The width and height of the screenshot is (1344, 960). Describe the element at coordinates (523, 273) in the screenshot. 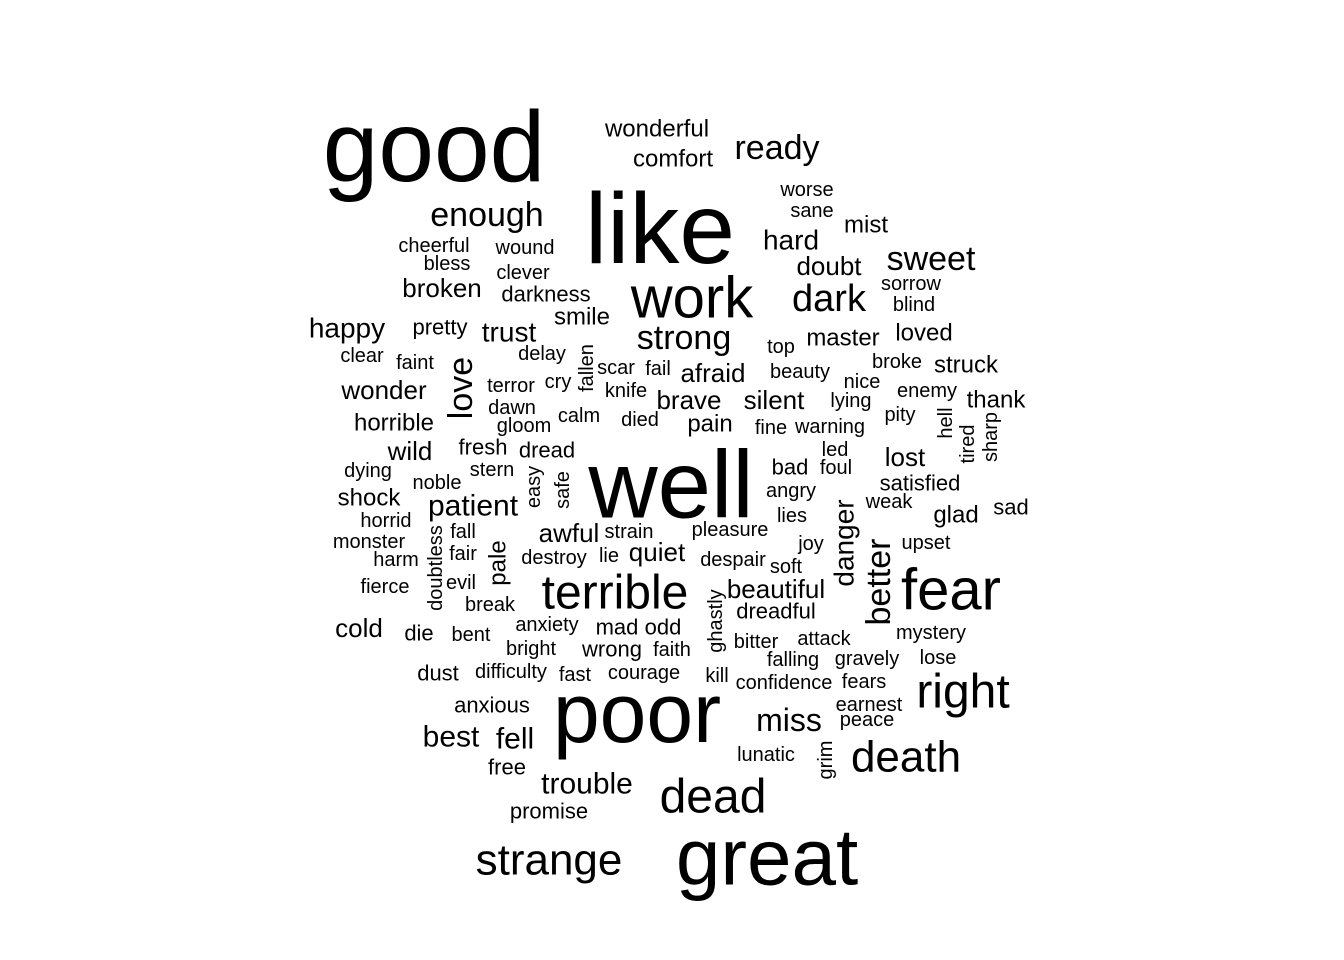

I see `word-clever: clever` at that location.